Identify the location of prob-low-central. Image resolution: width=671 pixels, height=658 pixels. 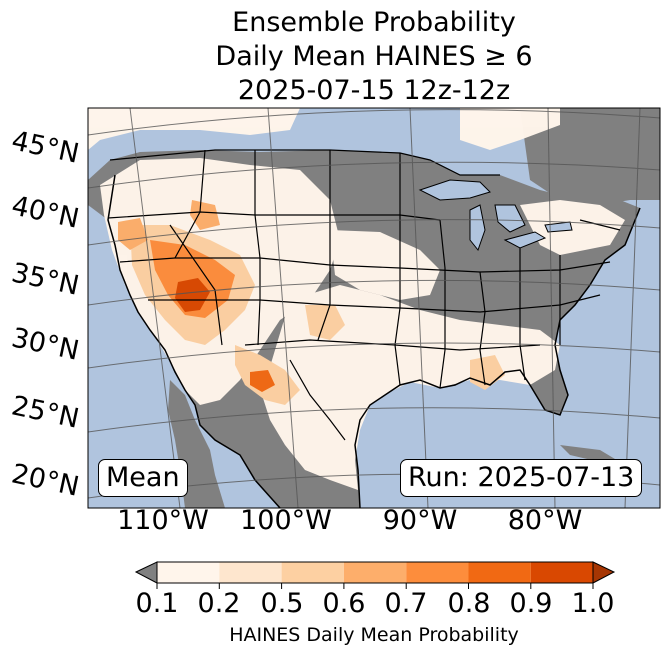
(411, 387).